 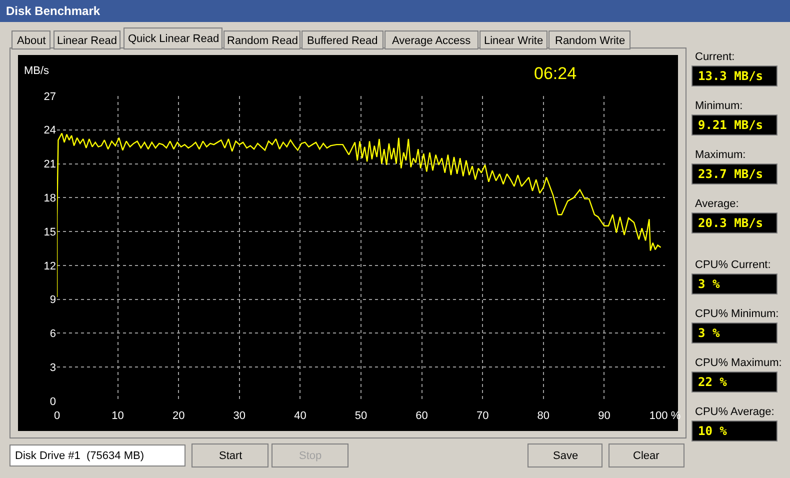 I want to click on text: Minimum:, so click(x=719, y=106).